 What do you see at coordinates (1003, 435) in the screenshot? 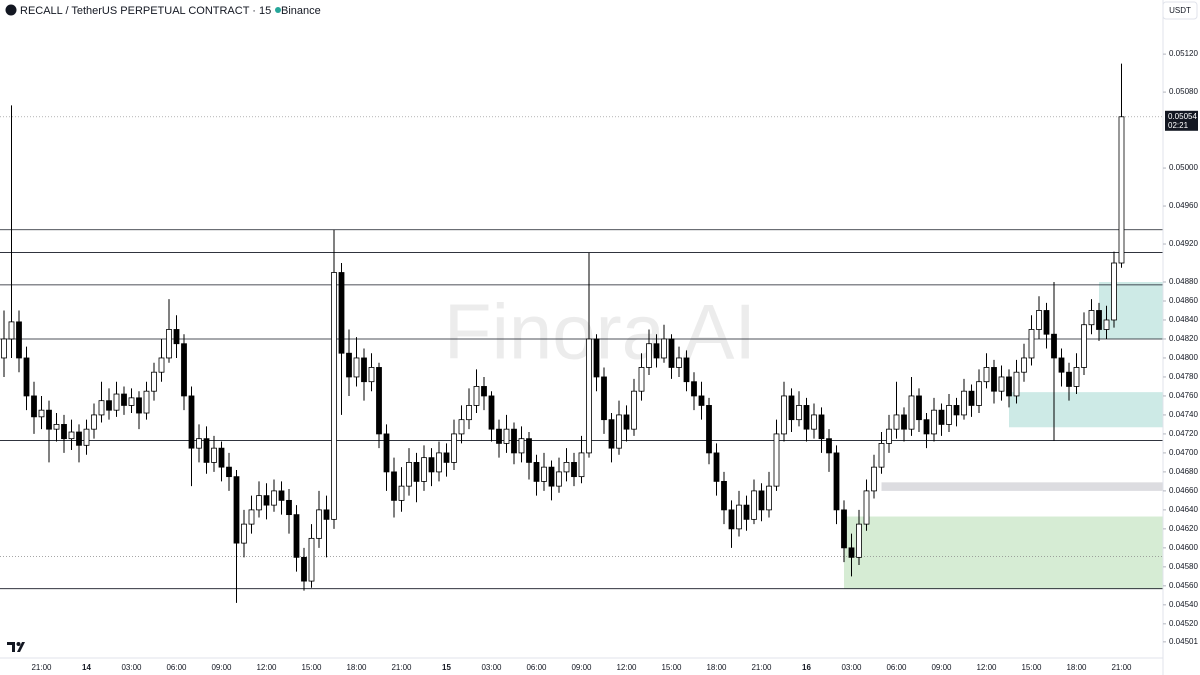
I see `zones` at bounding box center [1003, 435].